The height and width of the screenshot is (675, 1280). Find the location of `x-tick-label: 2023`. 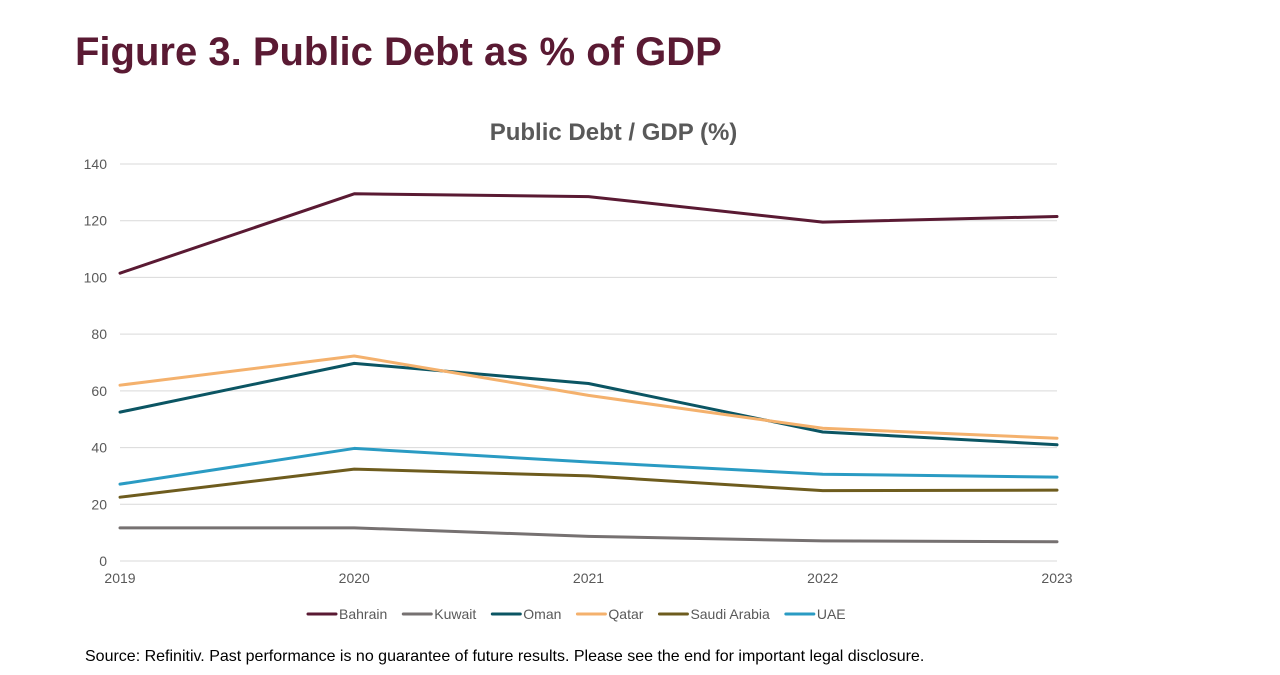

x-tick-label: 2023 is located at coordinates (1056, 578).